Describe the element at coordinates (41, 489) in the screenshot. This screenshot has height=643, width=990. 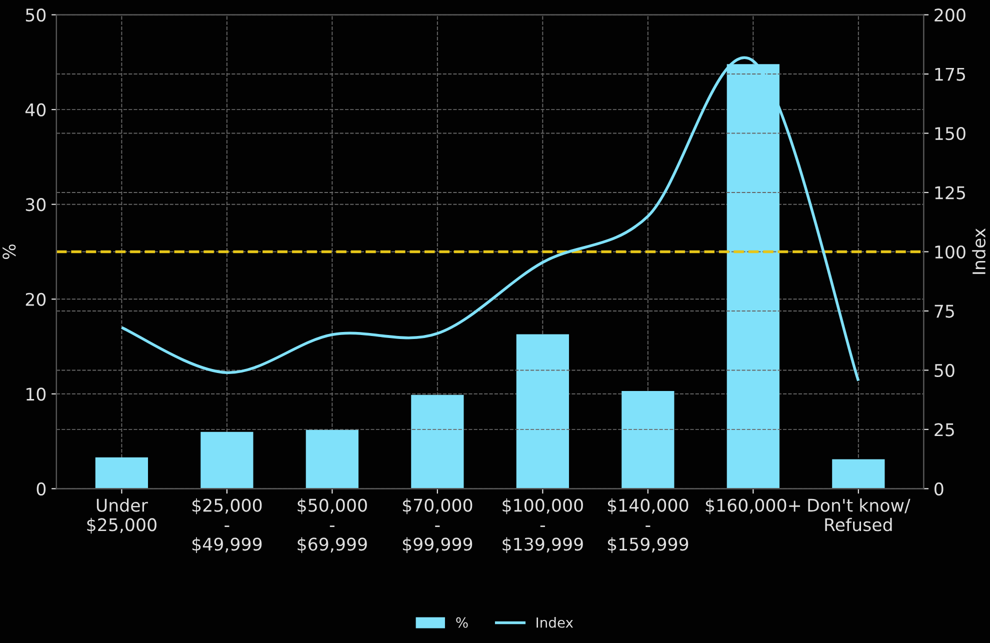
I see `y-tick-label: 0` at that location.